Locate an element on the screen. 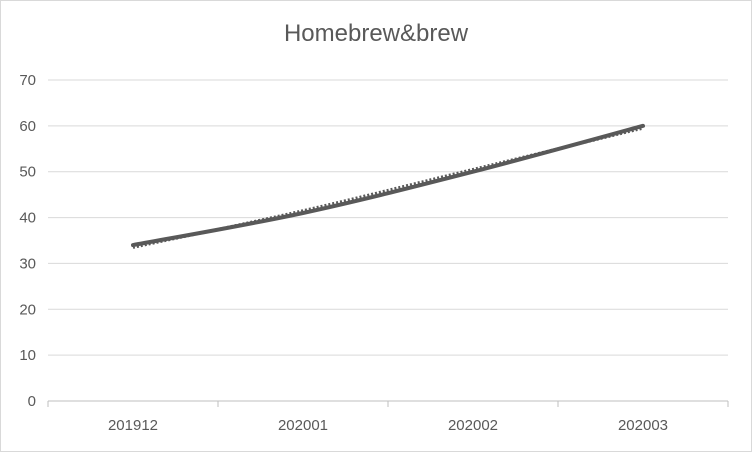 Image resolution: width=752 pixels, height=452 pixels. y-tick-label: 20 is located at coordinates (27, 309).